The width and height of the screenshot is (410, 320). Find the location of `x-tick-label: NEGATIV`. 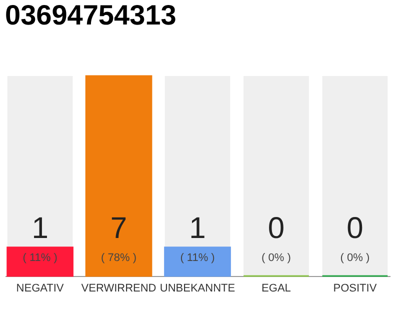

x-tick-label: NEGATIV is located at coordinates (40, 288).